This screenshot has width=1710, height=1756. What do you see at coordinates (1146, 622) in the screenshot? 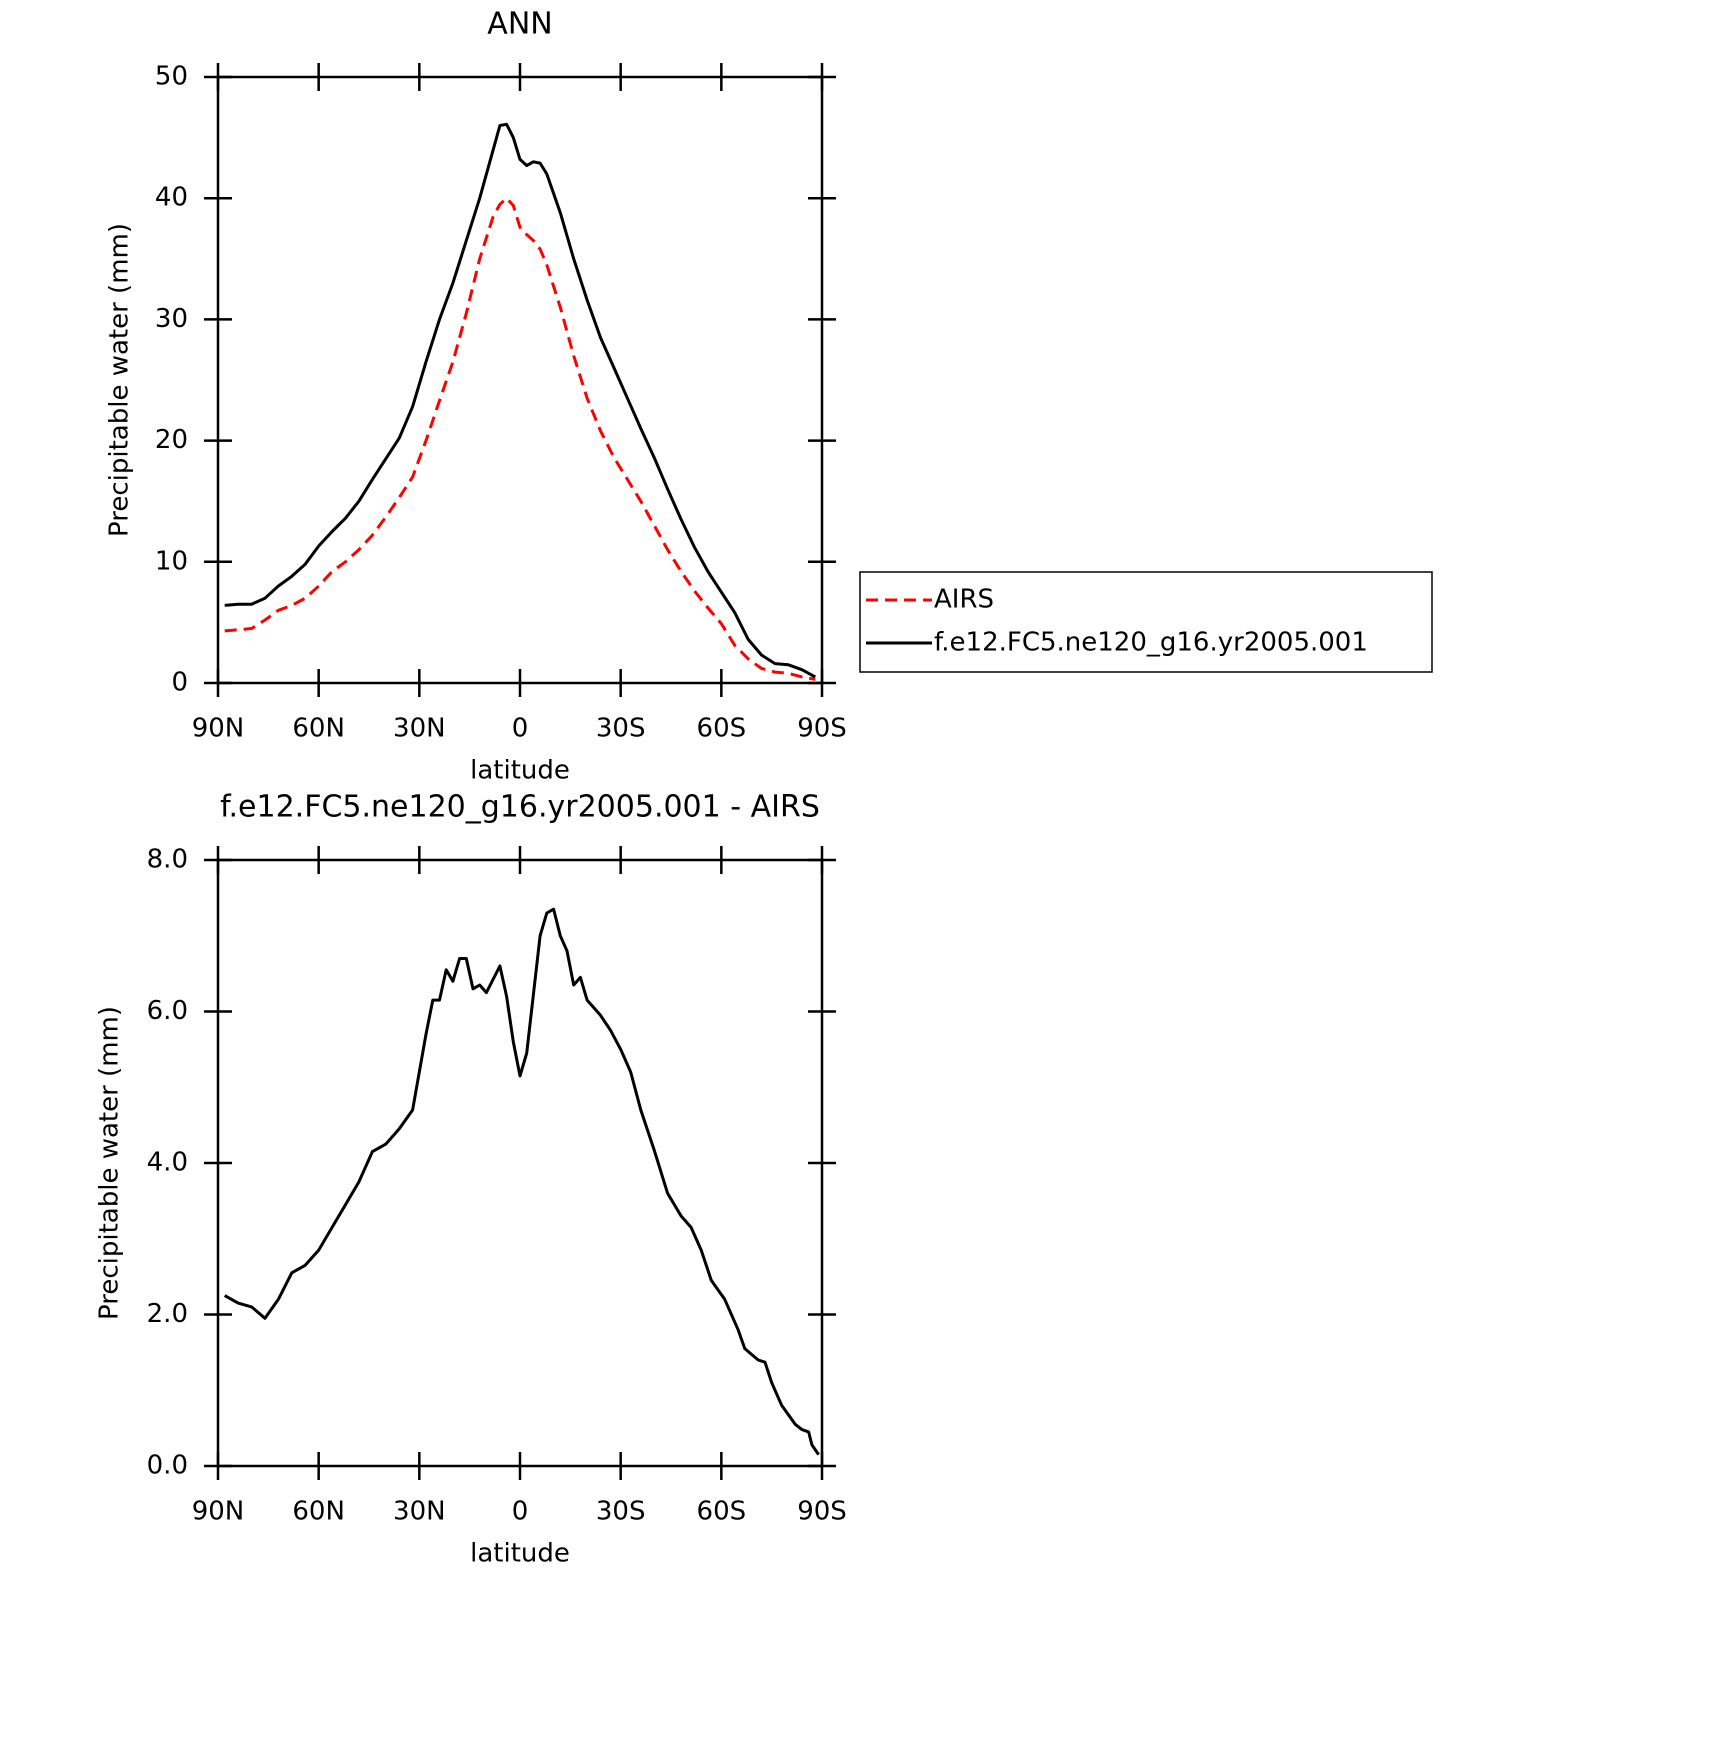
I see `legend-box` at bounding box center [1146, 622].